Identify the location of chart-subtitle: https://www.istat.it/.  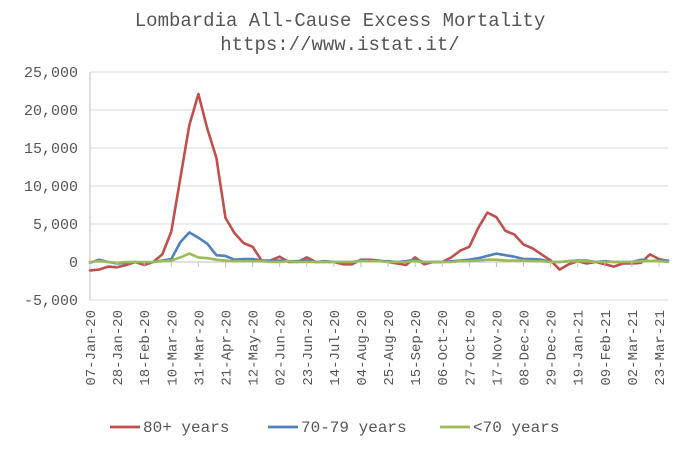
(339, 45).